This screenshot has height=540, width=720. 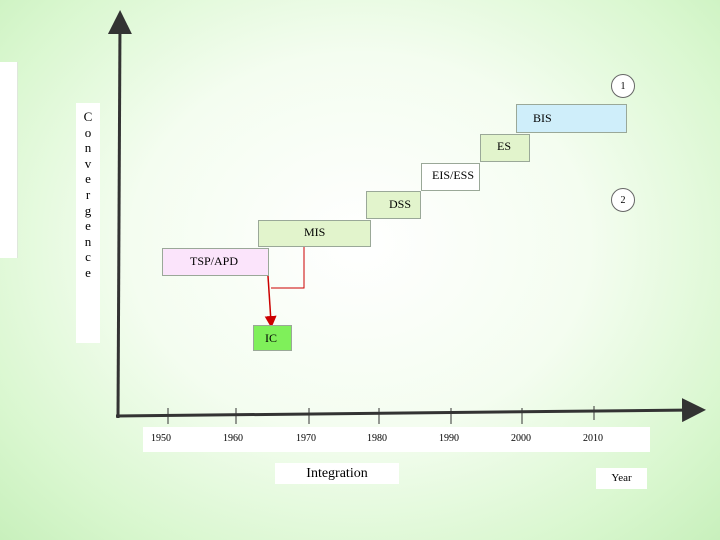 I want to click on convergence-label: C o n v e r g e n c e, so click(x=88, y=223).